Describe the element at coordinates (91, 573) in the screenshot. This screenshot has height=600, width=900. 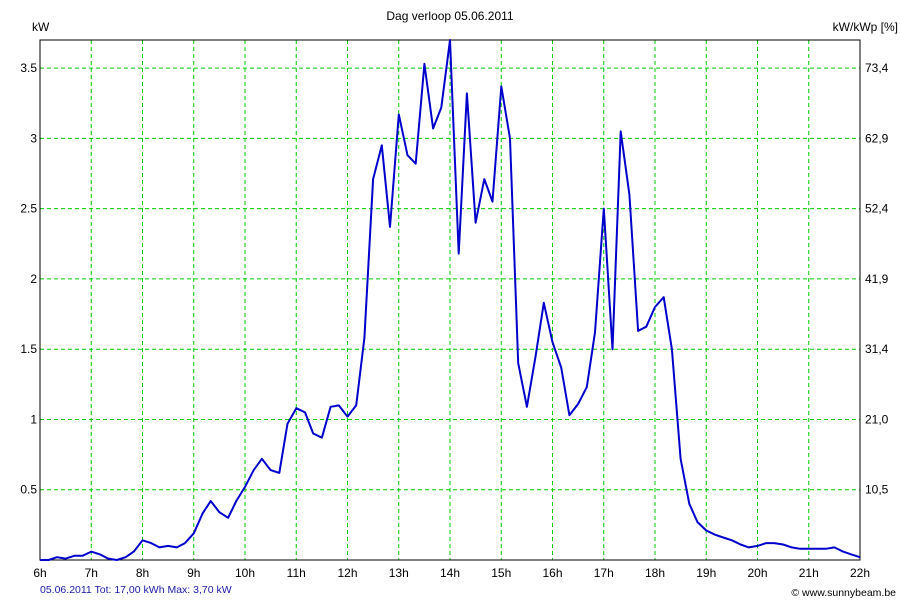
I see `x-tick-label: 7h` at that location.